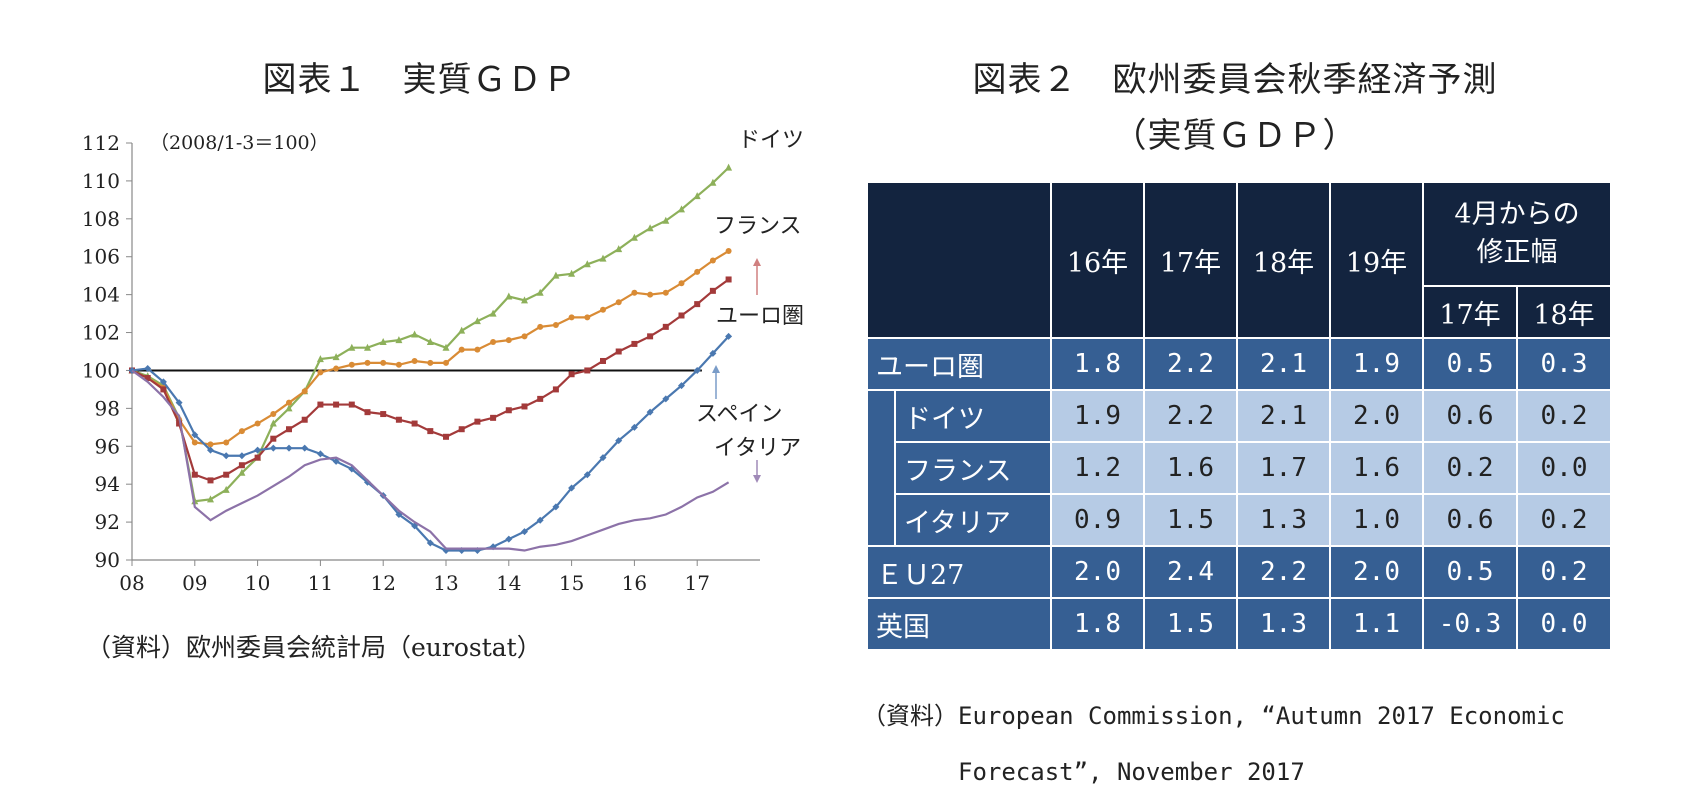  I want to click on table-row: 英国 1.8 1.5 1.3 1.1 -0.3 0.0, so click(1239, 624).